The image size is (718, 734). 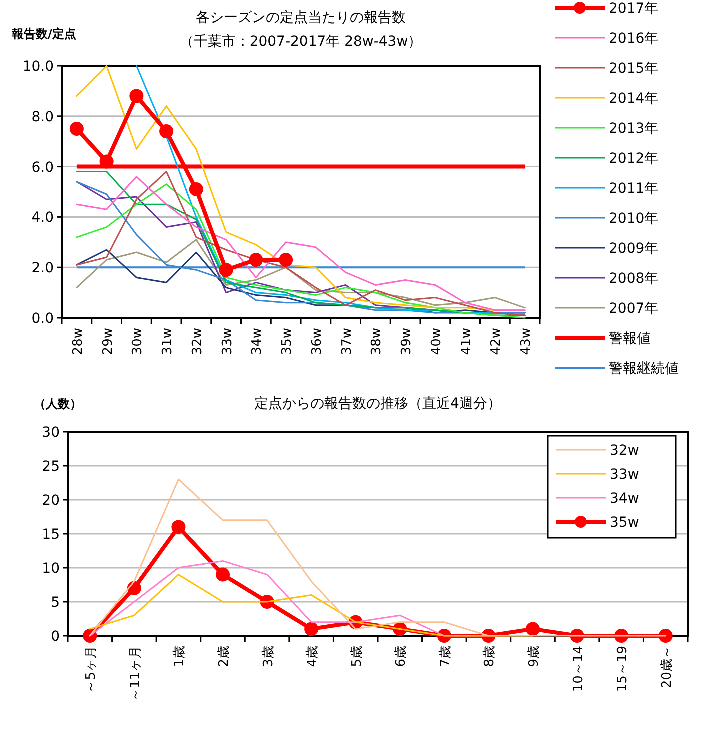 What do you see at coordinates (625, 451) in the screenshot?
I see `legend-label: 32w` at bounding box center [625, 451].